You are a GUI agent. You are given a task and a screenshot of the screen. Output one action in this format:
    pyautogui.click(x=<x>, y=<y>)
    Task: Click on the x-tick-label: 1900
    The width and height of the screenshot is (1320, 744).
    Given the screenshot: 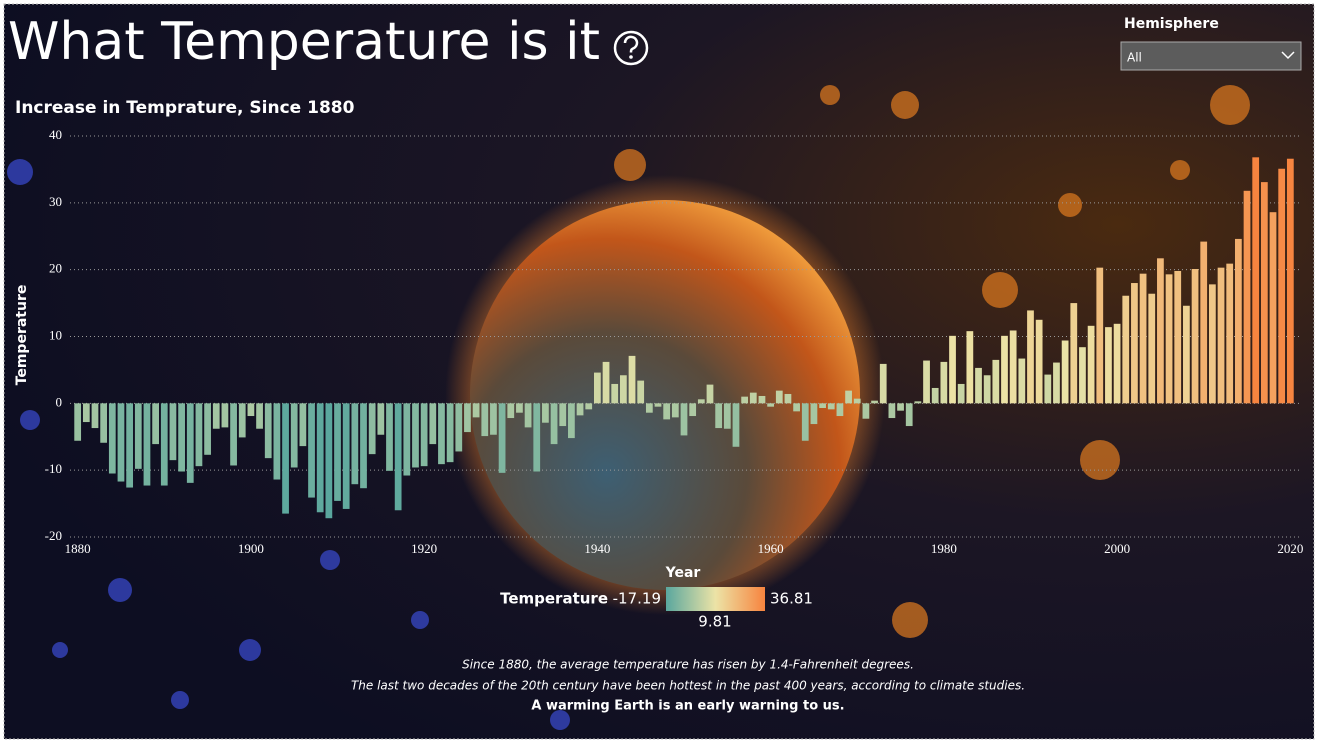 What is the action you would take?
    pyautogui.click(x=251, y=548)
    